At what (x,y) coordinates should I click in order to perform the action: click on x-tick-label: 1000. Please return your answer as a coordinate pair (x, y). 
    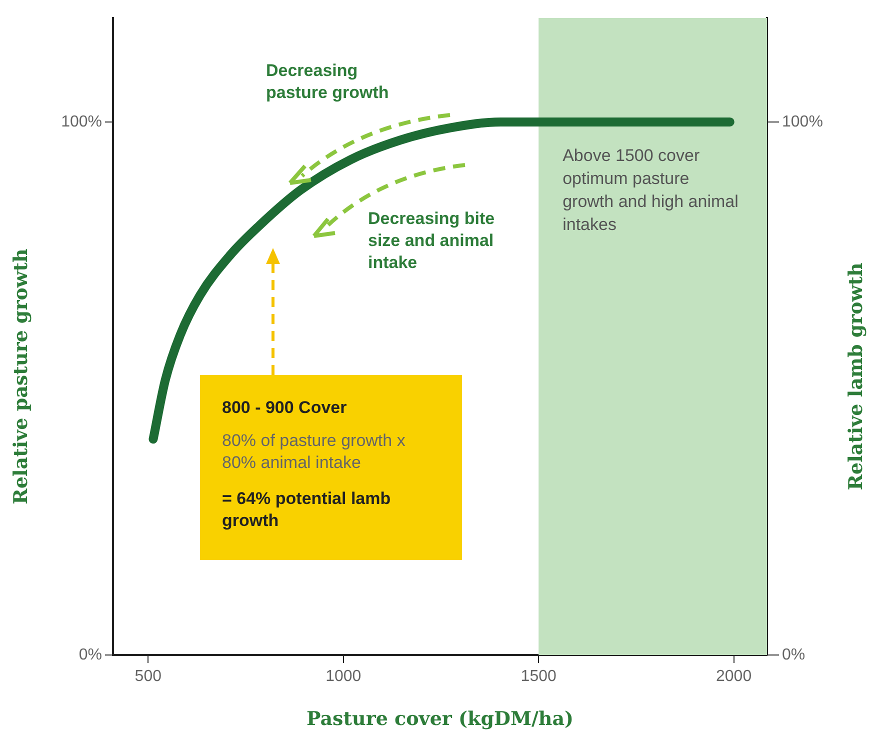
    Looking at the image, I should click on (344, 677).